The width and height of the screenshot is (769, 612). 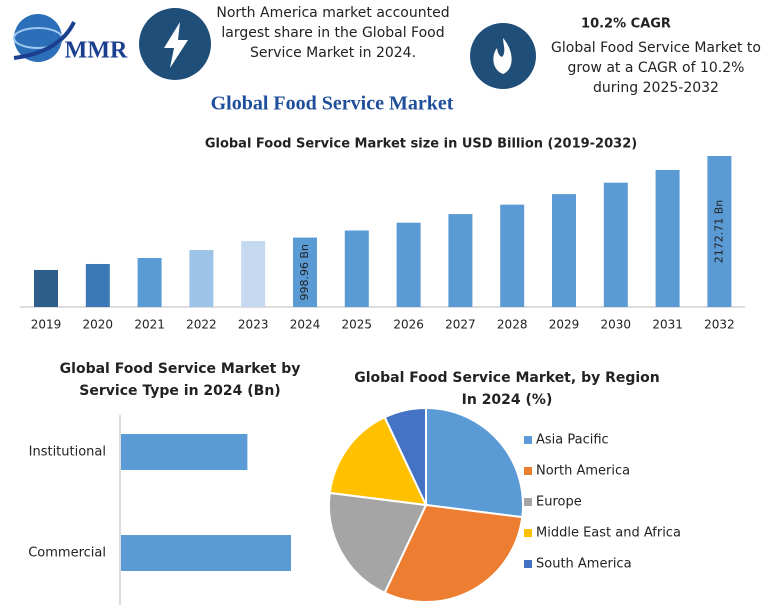 What do you see at coordinates (667, 325) in the screenshot?
I see `x-tick-label: 2031` at bounding box center [667, 325].